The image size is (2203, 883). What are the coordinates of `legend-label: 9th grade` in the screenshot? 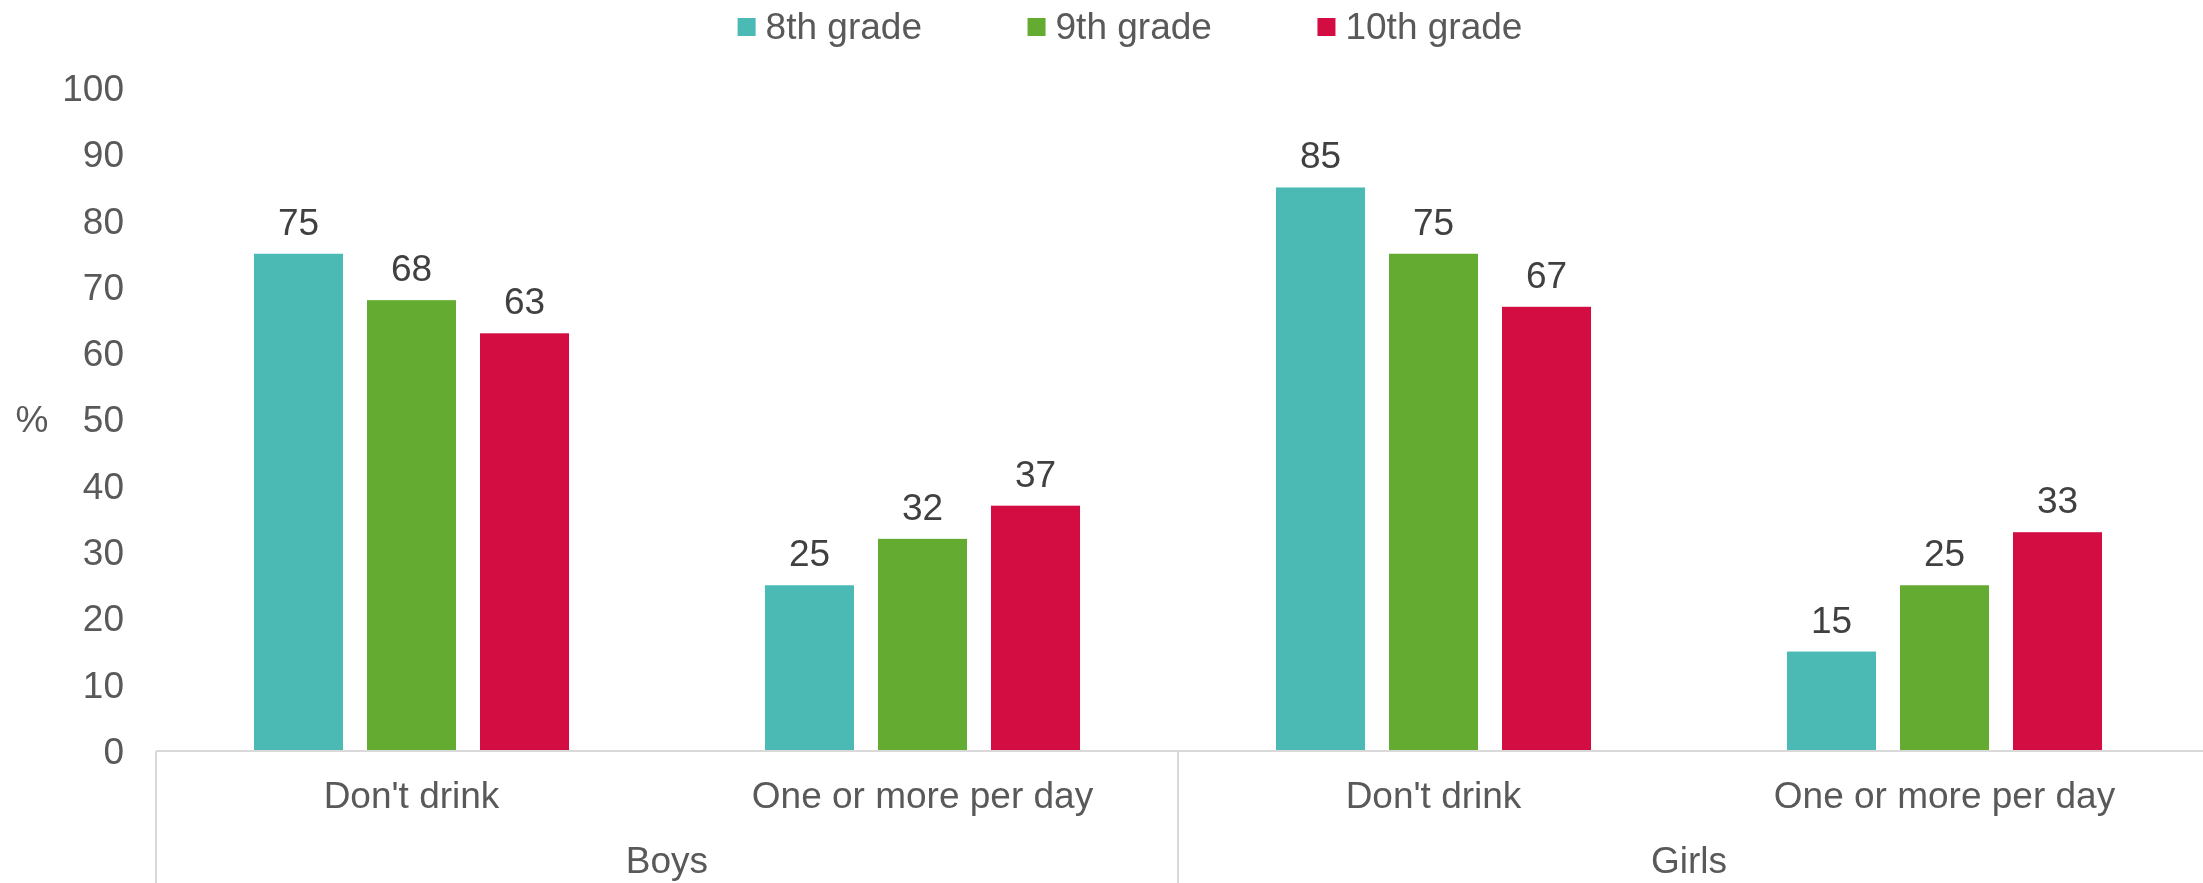 It's located at (1133, 26).